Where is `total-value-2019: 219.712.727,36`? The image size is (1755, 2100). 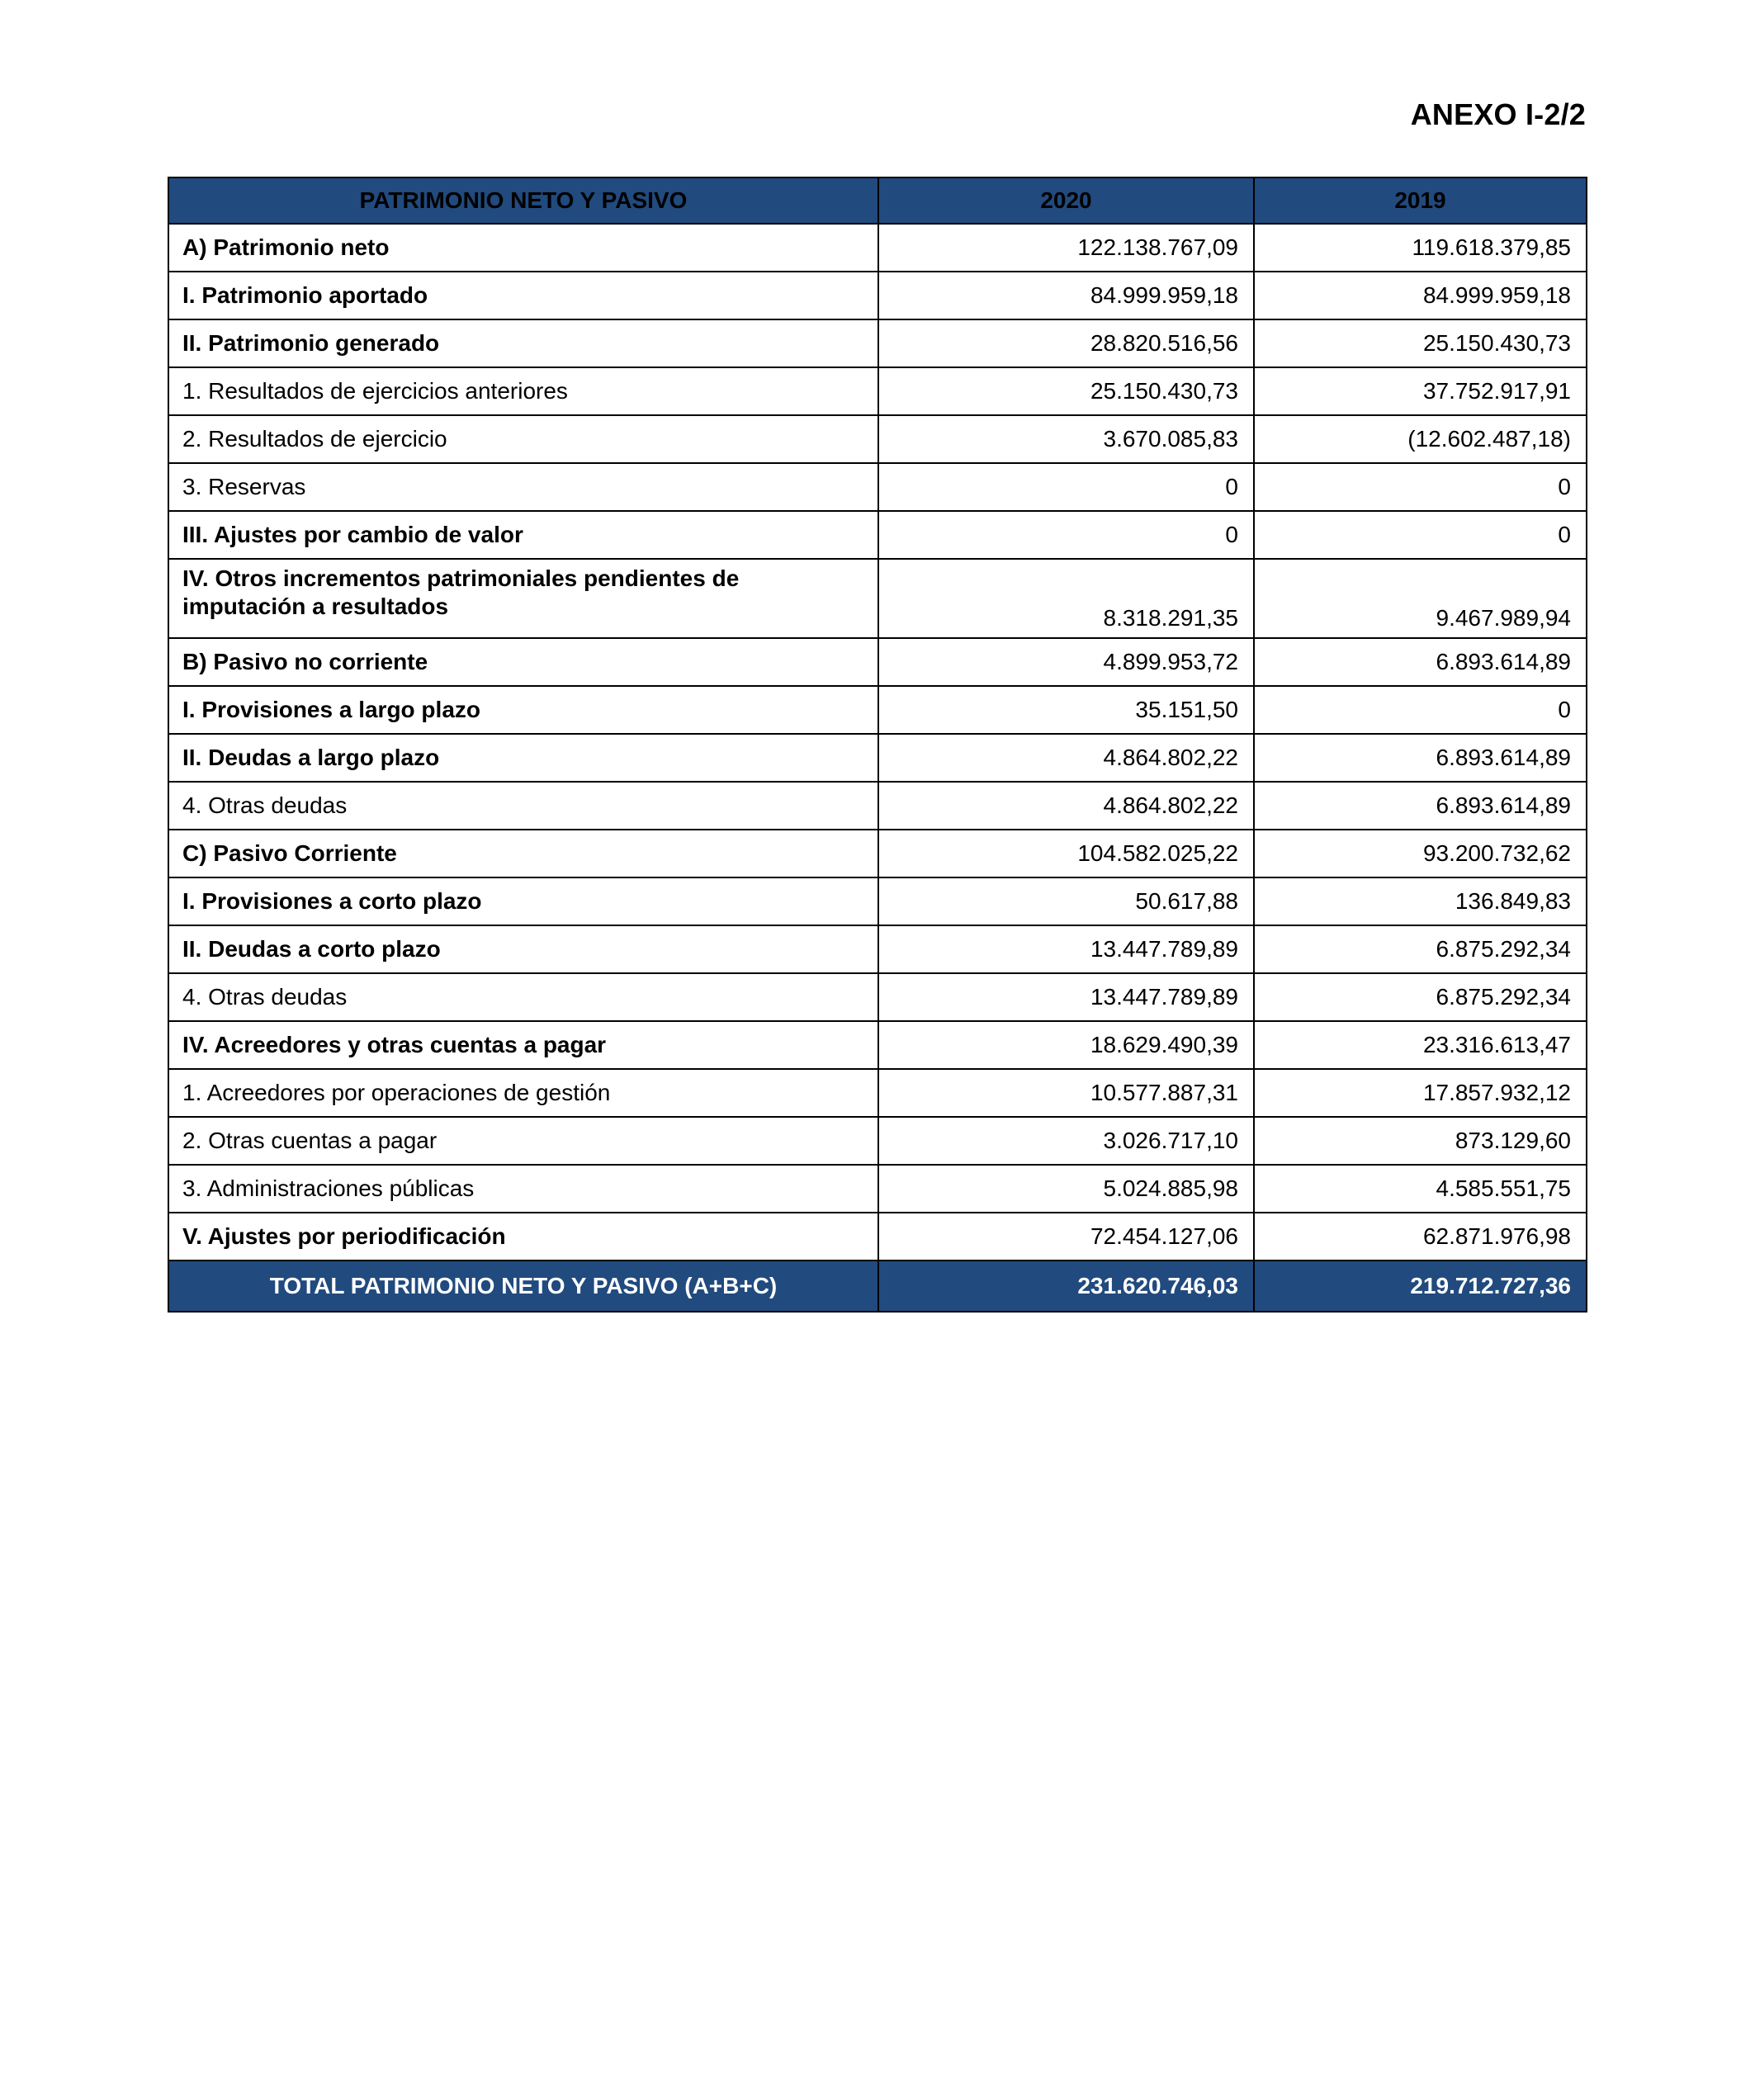
total-value-2019: 219.712.727,36 is located at coordinates (1420, 1286).